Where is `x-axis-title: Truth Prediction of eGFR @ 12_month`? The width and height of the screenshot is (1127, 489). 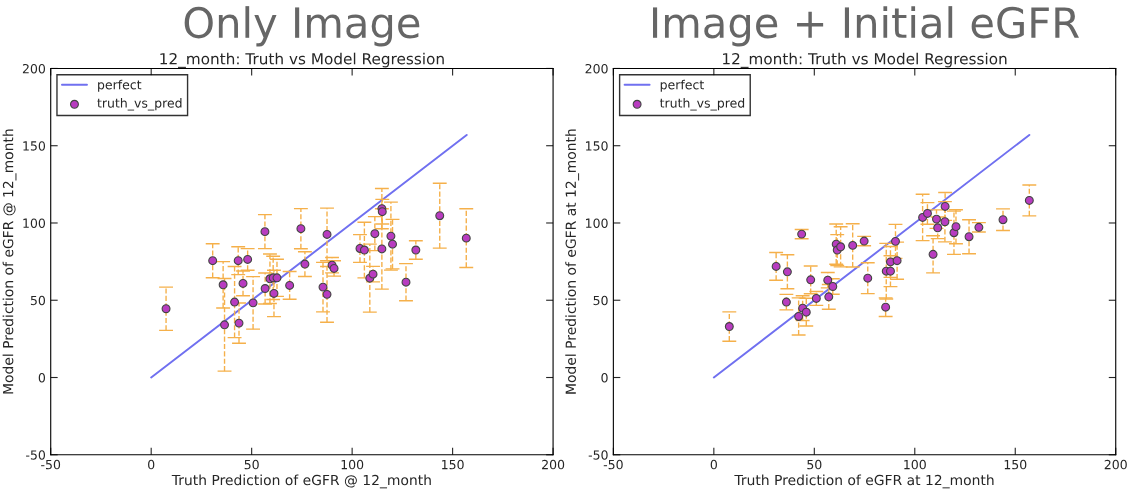 x-axis-title: Truth Prediction of eGFR @ 12_month is located at coordinates (301, 481).